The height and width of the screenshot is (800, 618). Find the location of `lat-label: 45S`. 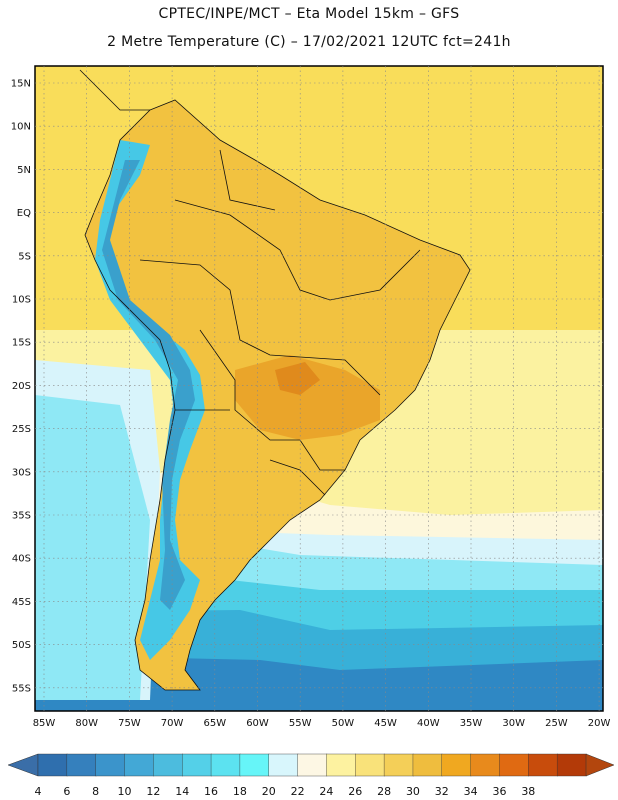

lat-label: 45S is located at coordinates (21, 602).